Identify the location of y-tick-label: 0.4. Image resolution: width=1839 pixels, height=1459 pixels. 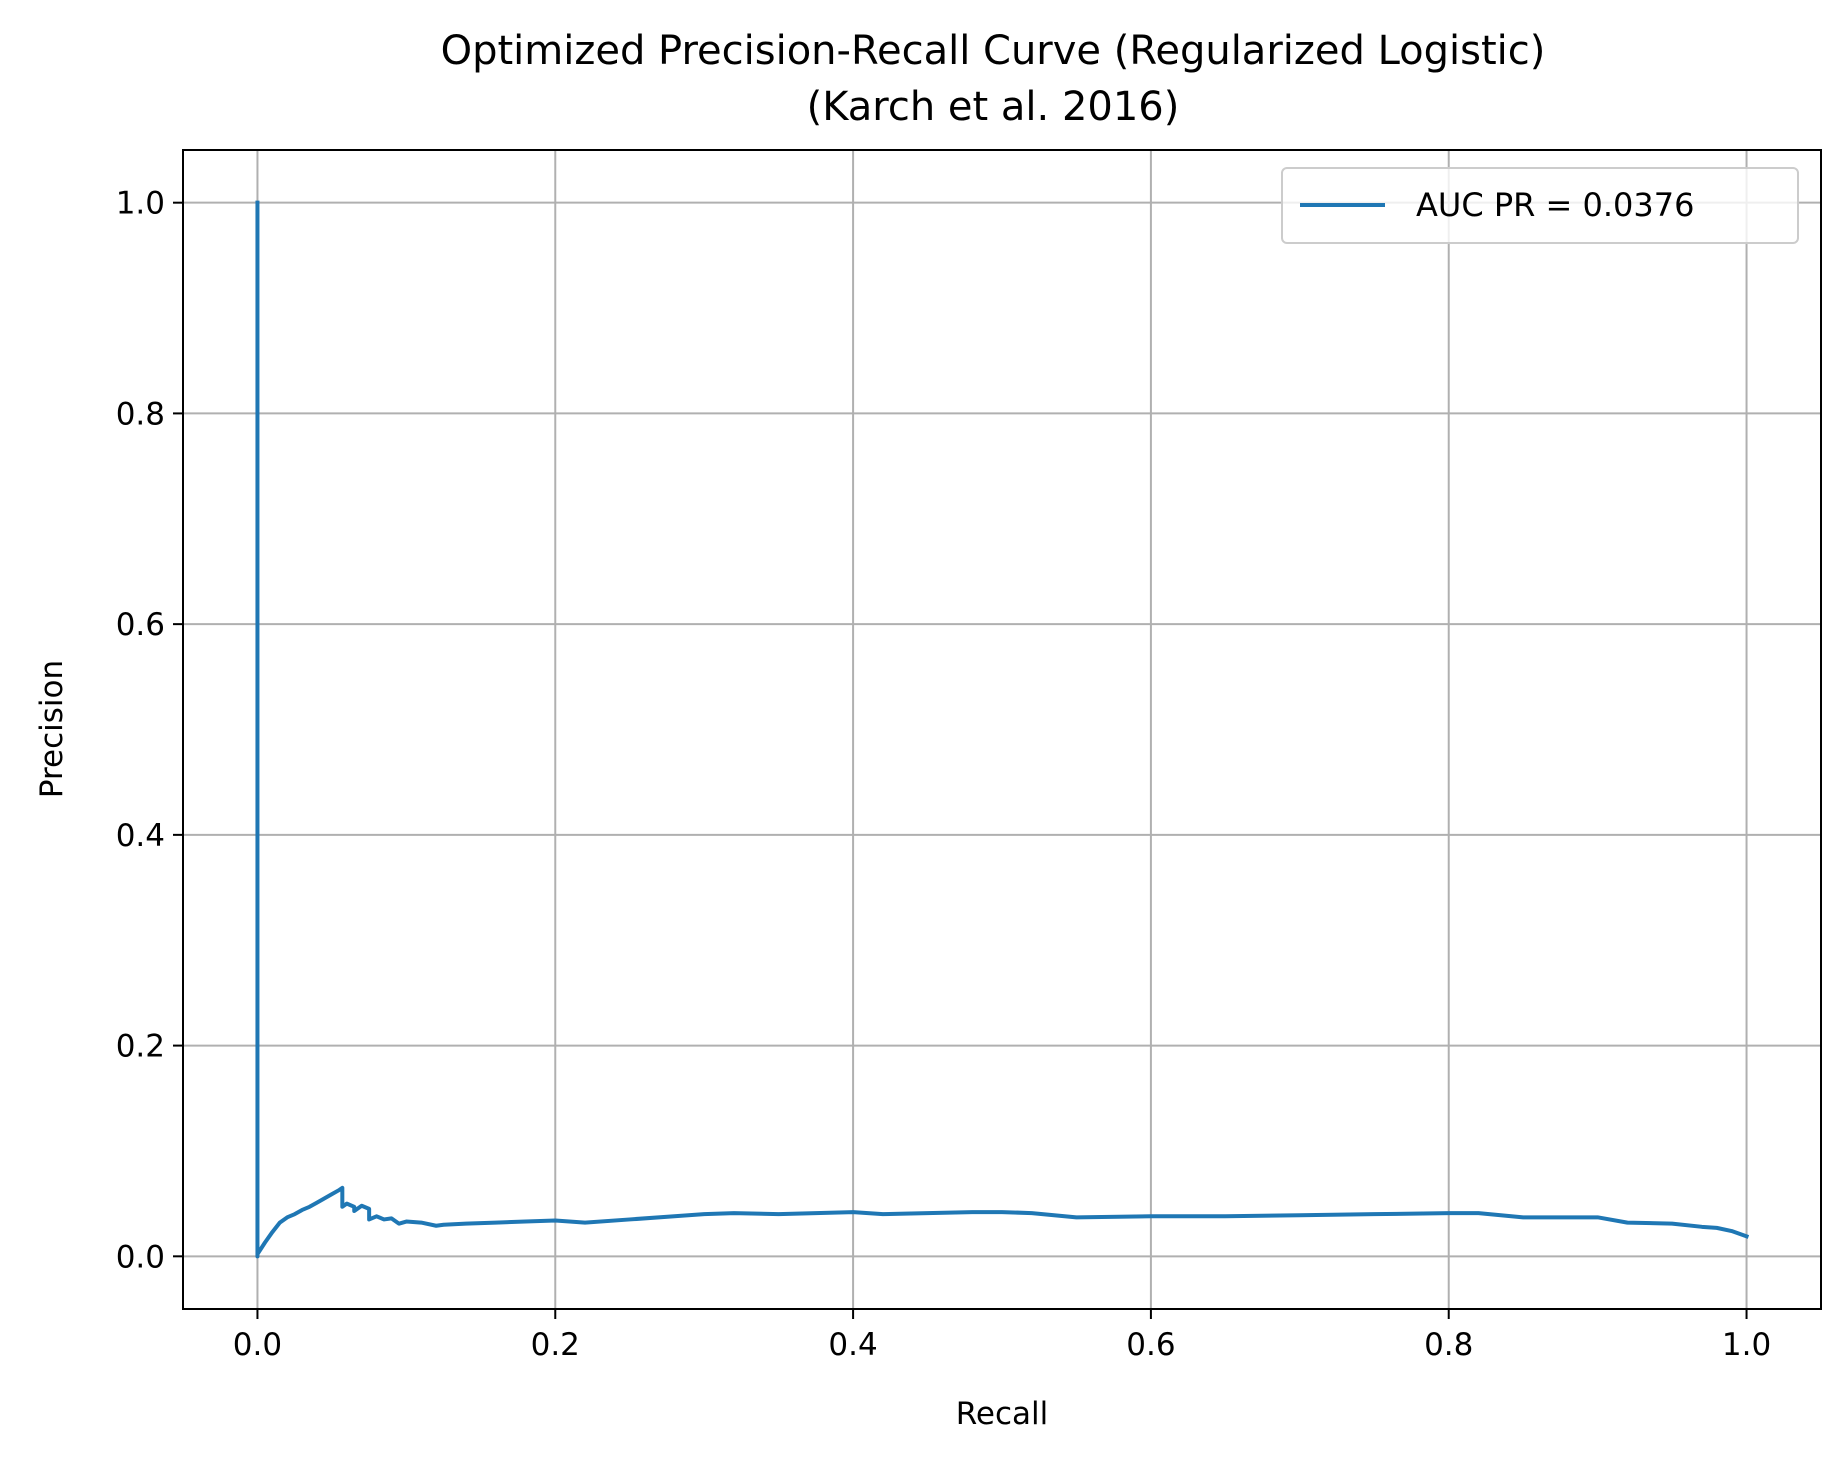
(140, 836).